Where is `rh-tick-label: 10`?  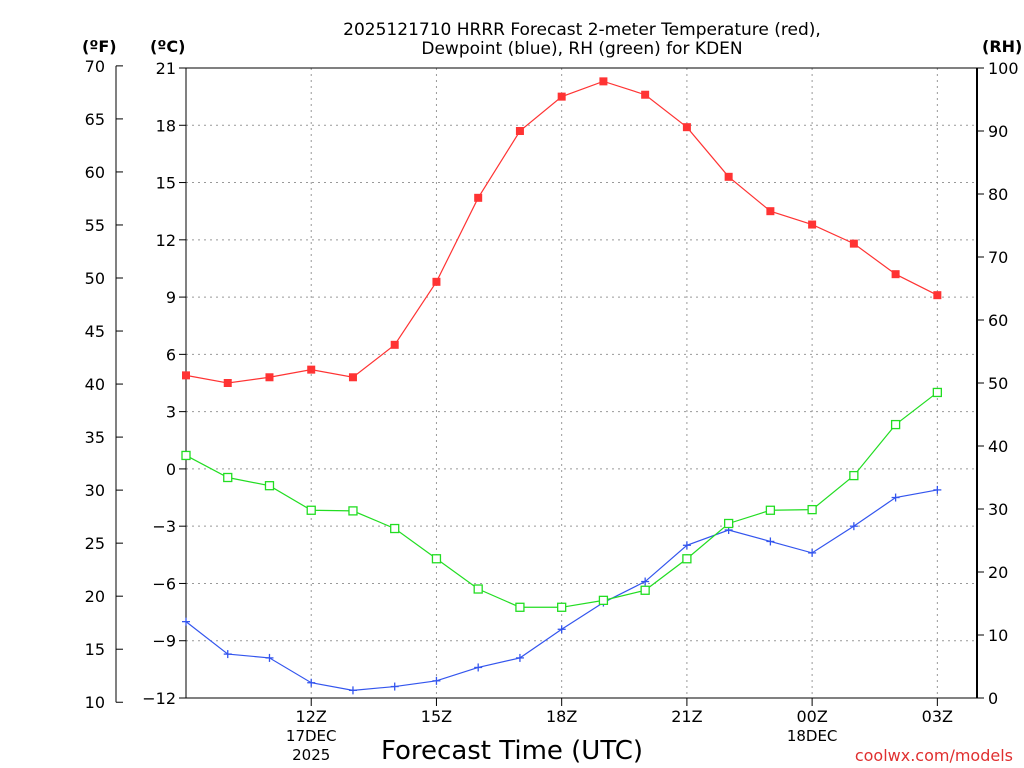 rh-tick-label: 10 is located at coordinates (998, 635).